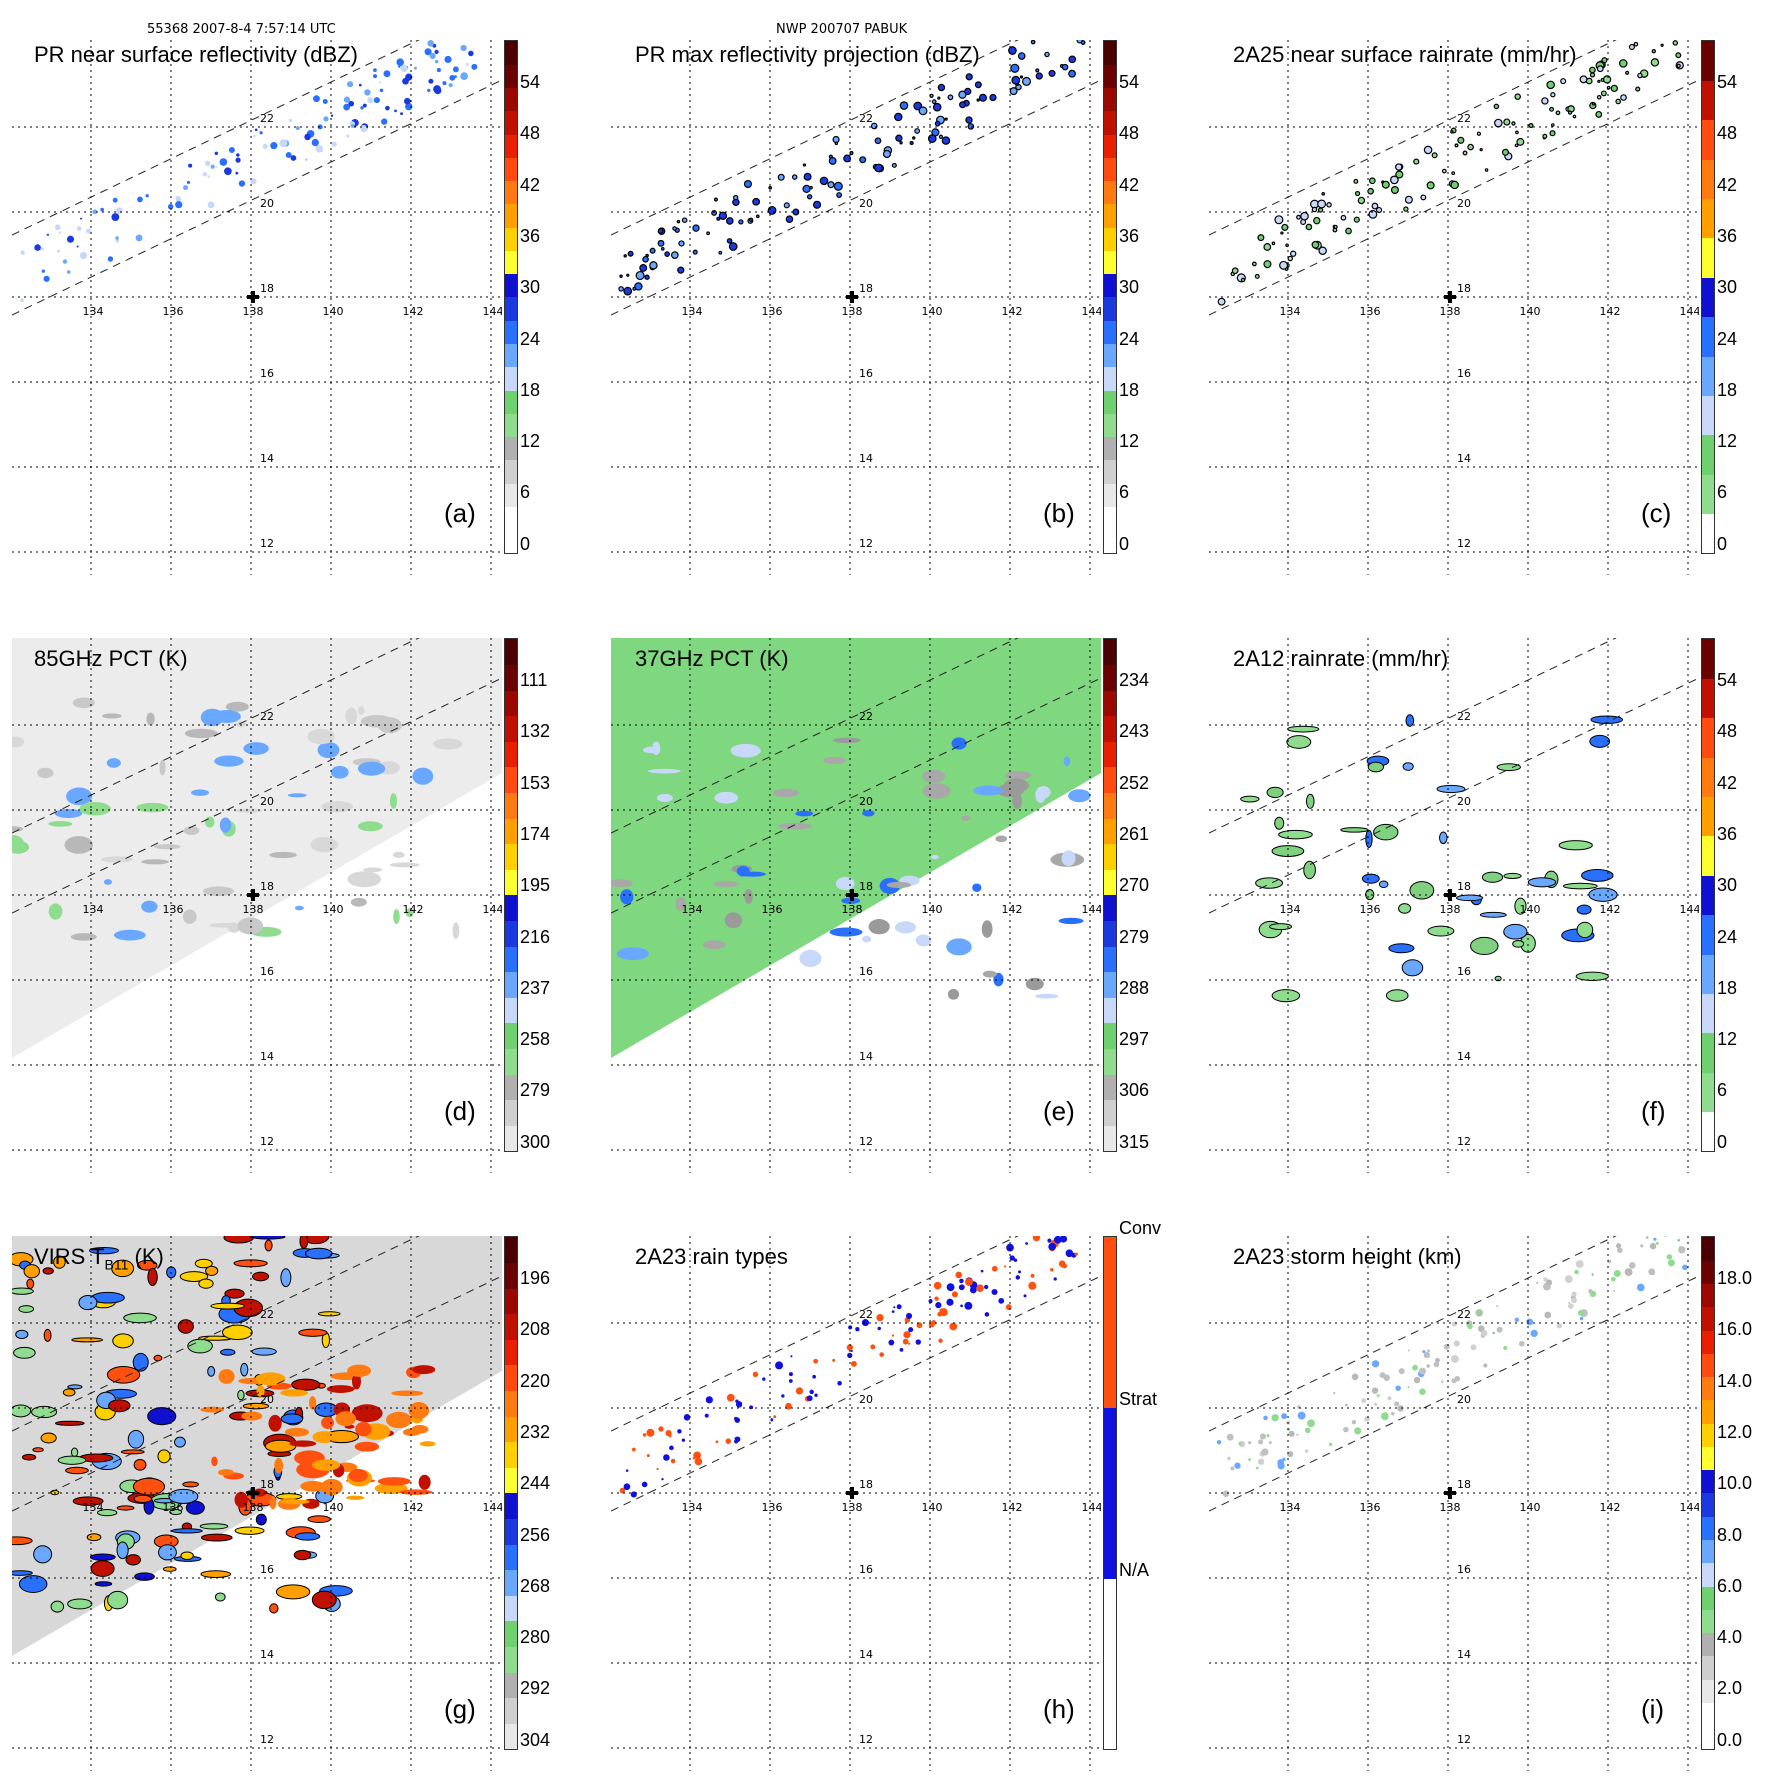 The width and height of the screenshot is (1771, 1776). I want to click on panel-letter-label: (e), so click(1059, 1111).